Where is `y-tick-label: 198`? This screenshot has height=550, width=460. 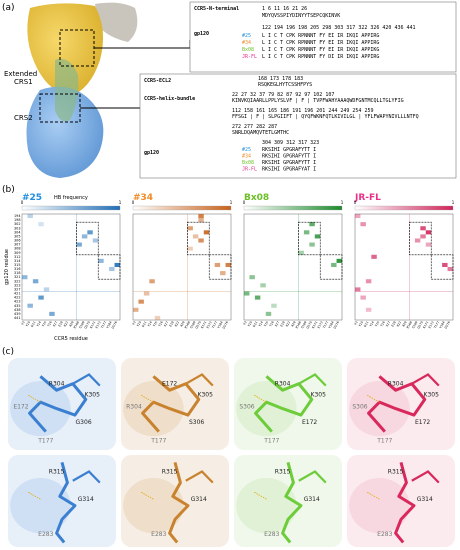
y-tick-label: 198 is located at coordinates (17, 220).